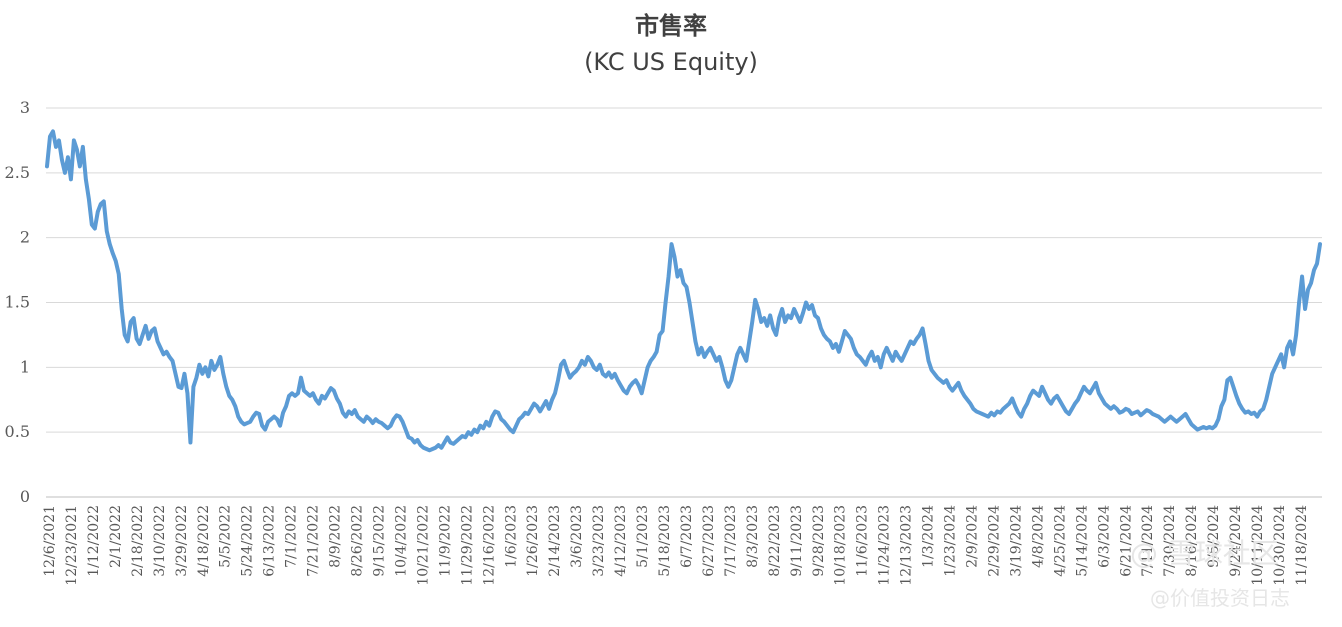 This screenshot has height=627, width=1342. What do you see at coordinates (467, 545) in the screenshot?
I see `x-tick-label: 11/29/2022` at bounding box center [467, 545].